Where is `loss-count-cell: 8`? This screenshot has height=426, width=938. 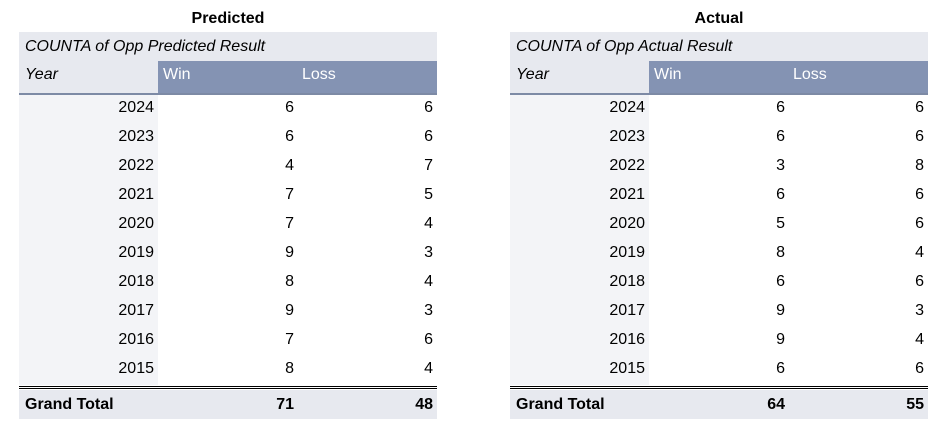
loss-count-cell: 8 is located at coordinates (919, 165).